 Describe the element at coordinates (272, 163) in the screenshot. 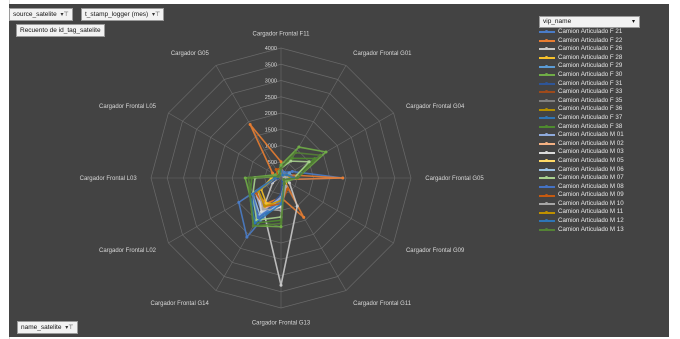

I see `radial-tick-label: 500` at that location.